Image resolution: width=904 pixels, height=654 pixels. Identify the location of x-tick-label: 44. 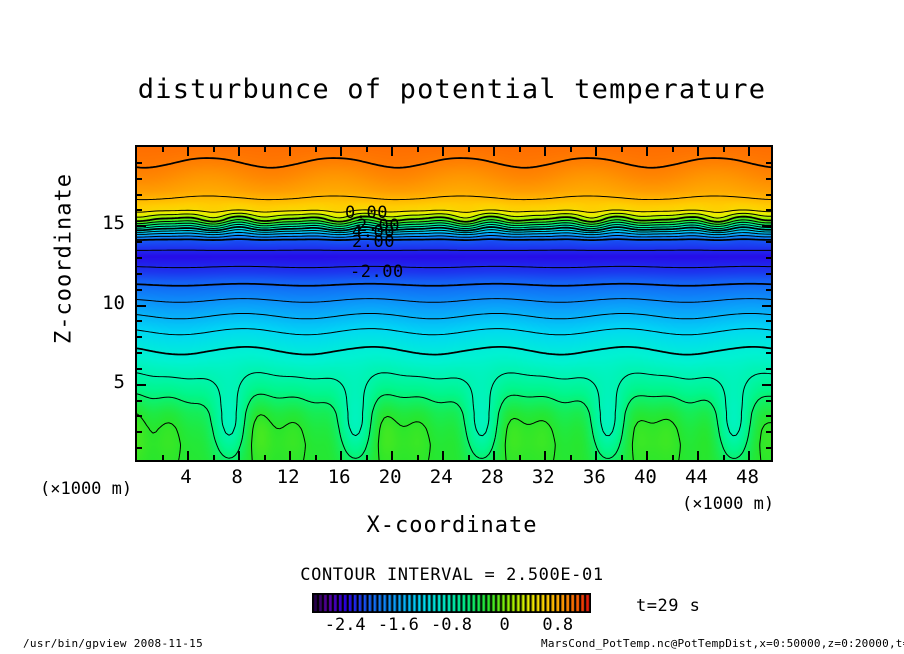
(696, 477).